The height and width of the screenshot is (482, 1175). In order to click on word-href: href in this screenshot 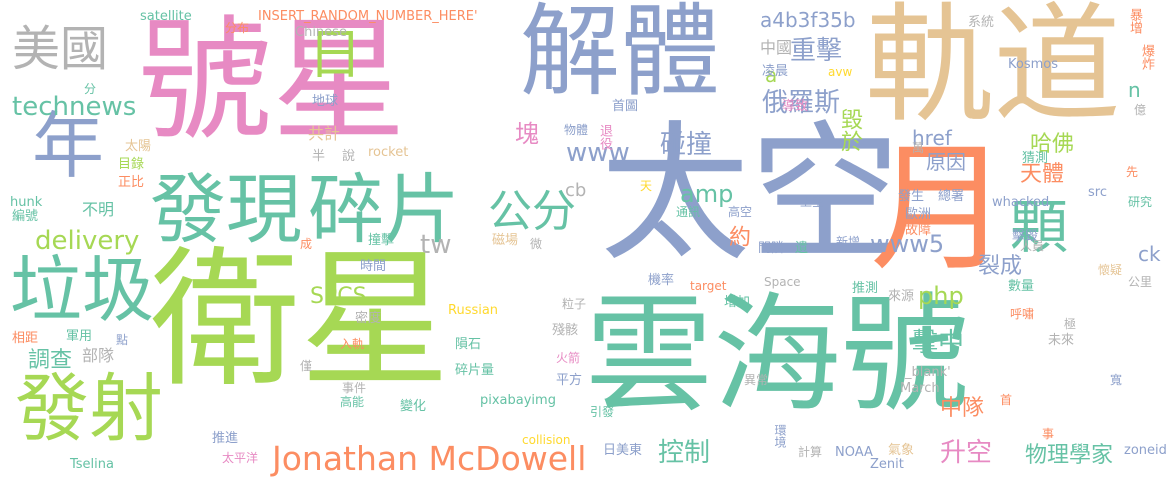, I will do `click(932, 138)`.